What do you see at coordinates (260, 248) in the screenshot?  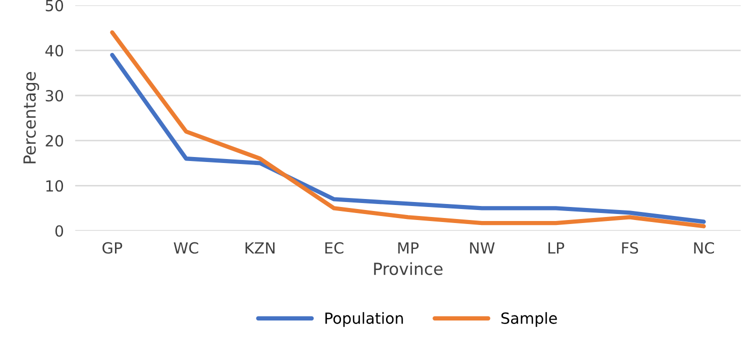 I see `x-tick-label: KZN` at bounding box center [260, 248].